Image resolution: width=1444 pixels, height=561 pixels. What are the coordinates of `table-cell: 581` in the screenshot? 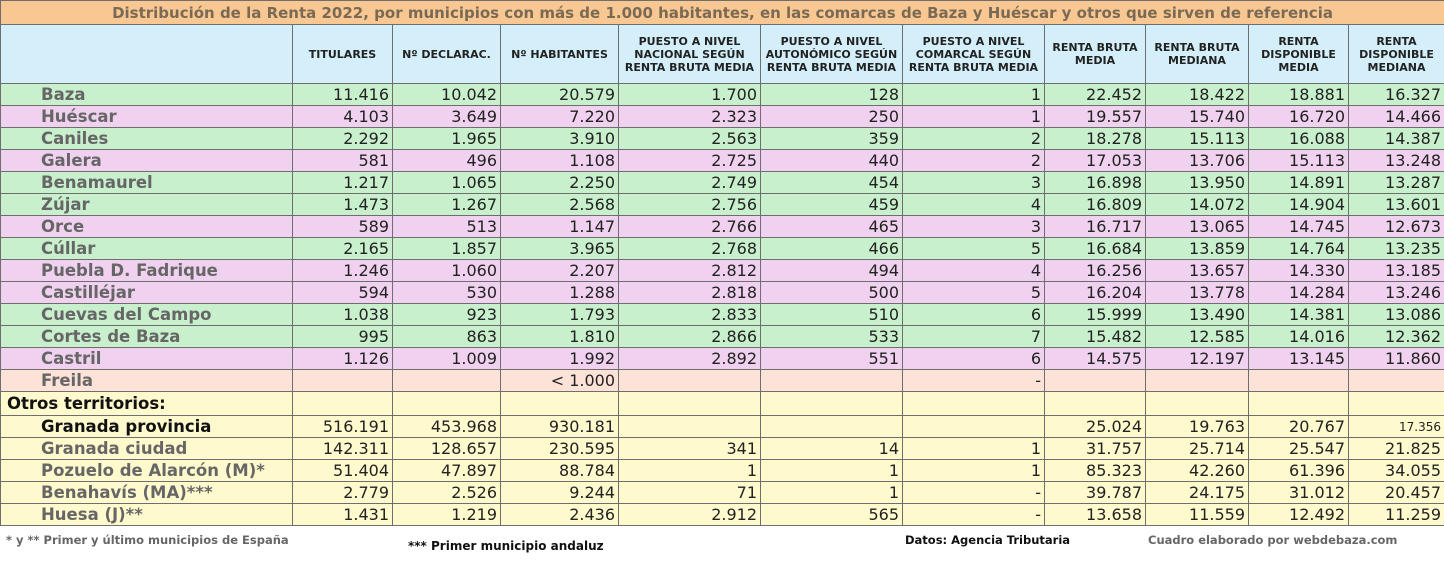 It's located at (342, 160).